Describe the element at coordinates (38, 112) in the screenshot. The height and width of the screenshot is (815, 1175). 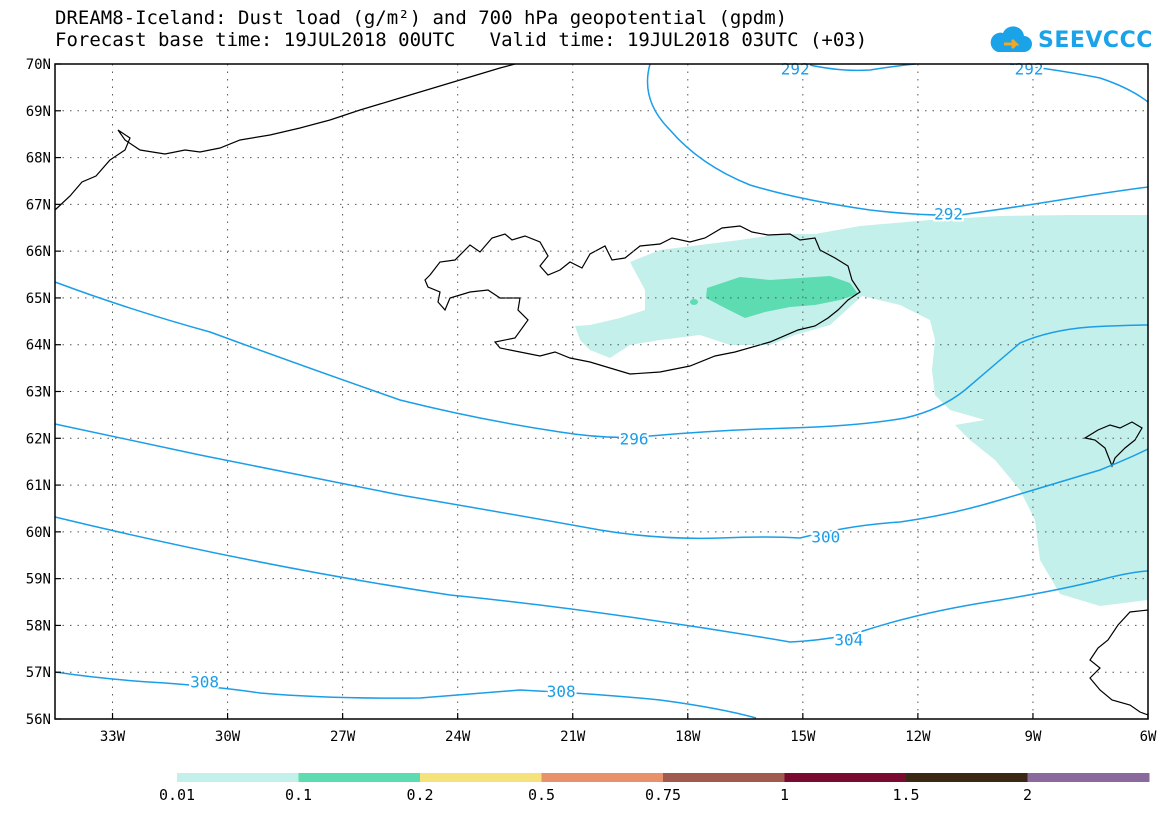
I see `lat-label: 69N` at that location.